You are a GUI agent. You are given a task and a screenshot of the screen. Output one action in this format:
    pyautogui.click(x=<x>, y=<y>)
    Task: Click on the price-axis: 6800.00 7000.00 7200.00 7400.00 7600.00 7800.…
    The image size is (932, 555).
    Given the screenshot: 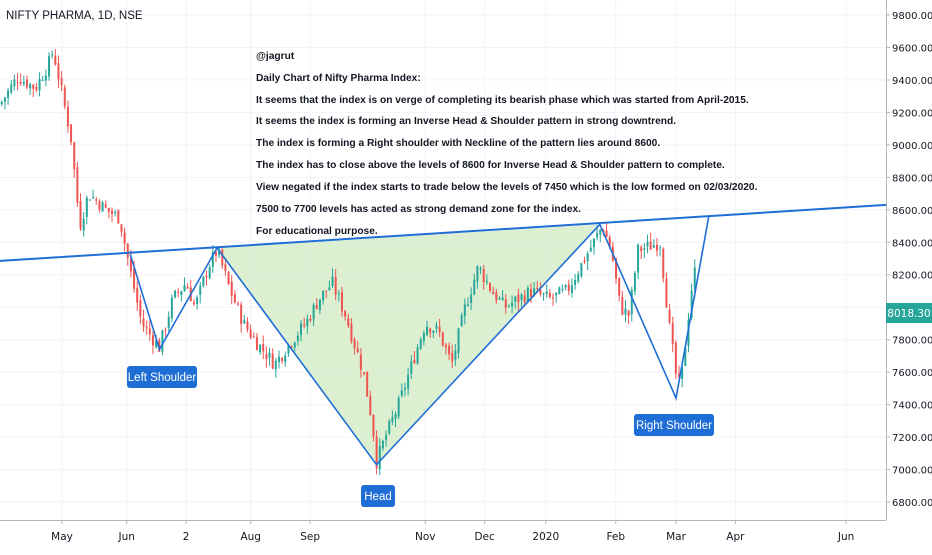 What is the action you would take?
    pyautogui.click(x=909, y=275)
    